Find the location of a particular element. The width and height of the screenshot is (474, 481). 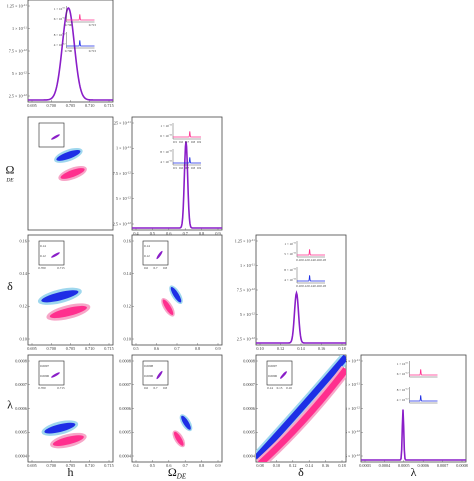

panel-delta-lambda-inset-contour is located at coordinates (283, 375).